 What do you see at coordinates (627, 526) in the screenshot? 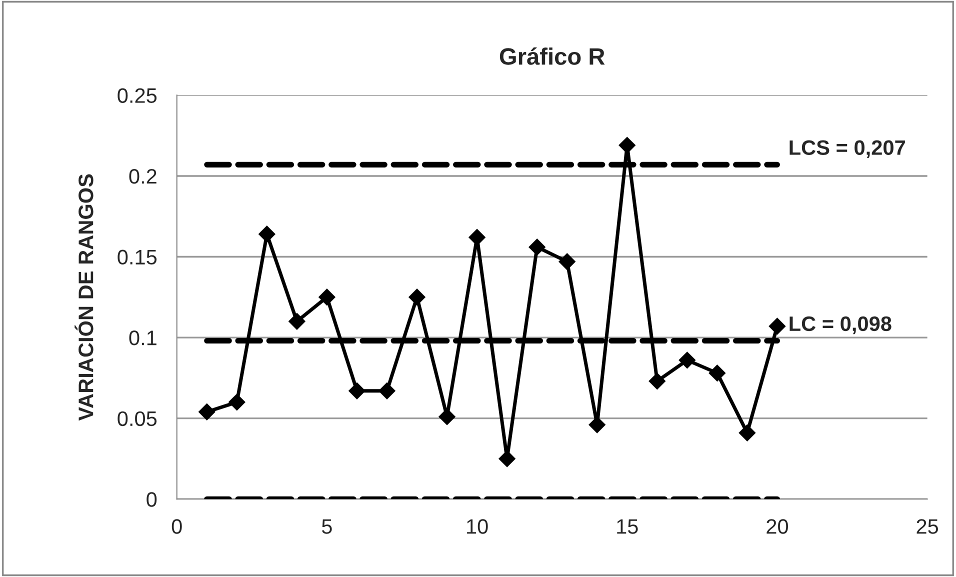
I see `x-tick-label: 15` at bounding box center [627, 526].